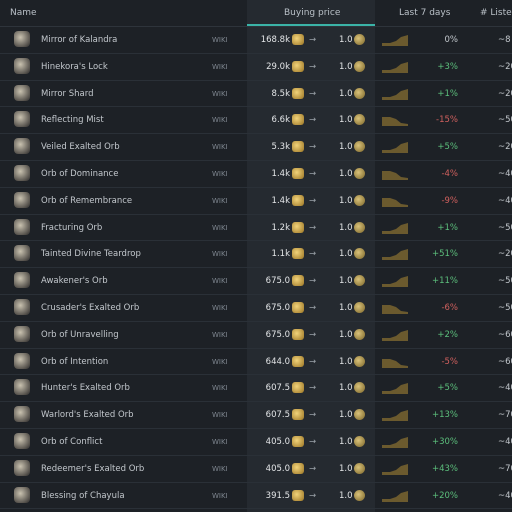 Image resolution: width=512 pixels, height=512 pixels. What do you see at coordinates (80, 334) in the screenshot?
I see `item-name: Orb of Unravelling` at bounding box center [80, 334].